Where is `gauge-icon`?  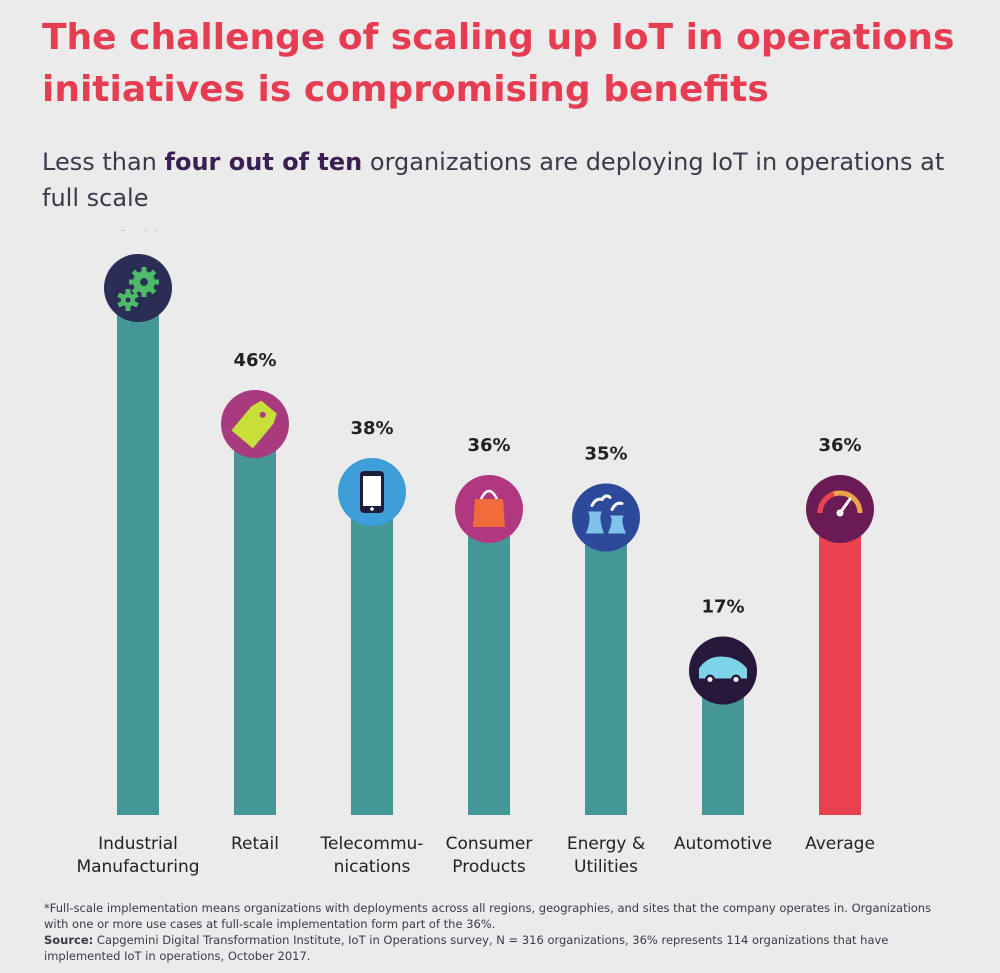
gauge-icon is located at coordinates (840, 509).